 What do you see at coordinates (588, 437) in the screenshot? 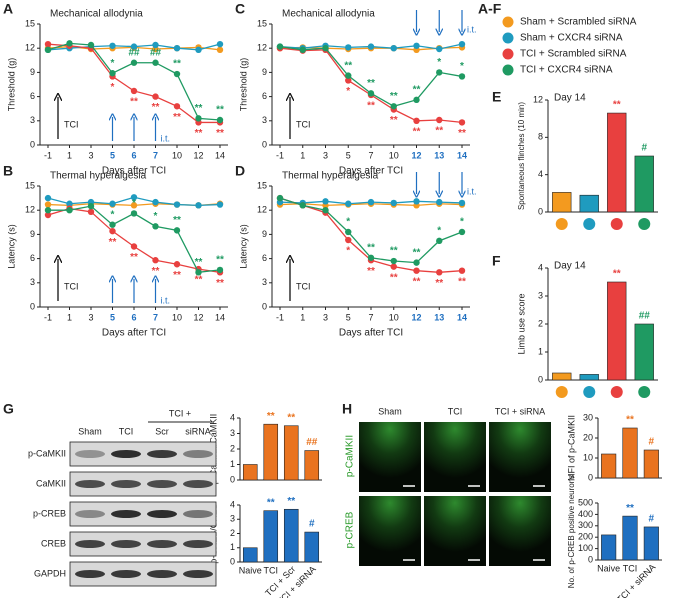
I see `y-tick-label: 20` at bounding box center [588, 437].